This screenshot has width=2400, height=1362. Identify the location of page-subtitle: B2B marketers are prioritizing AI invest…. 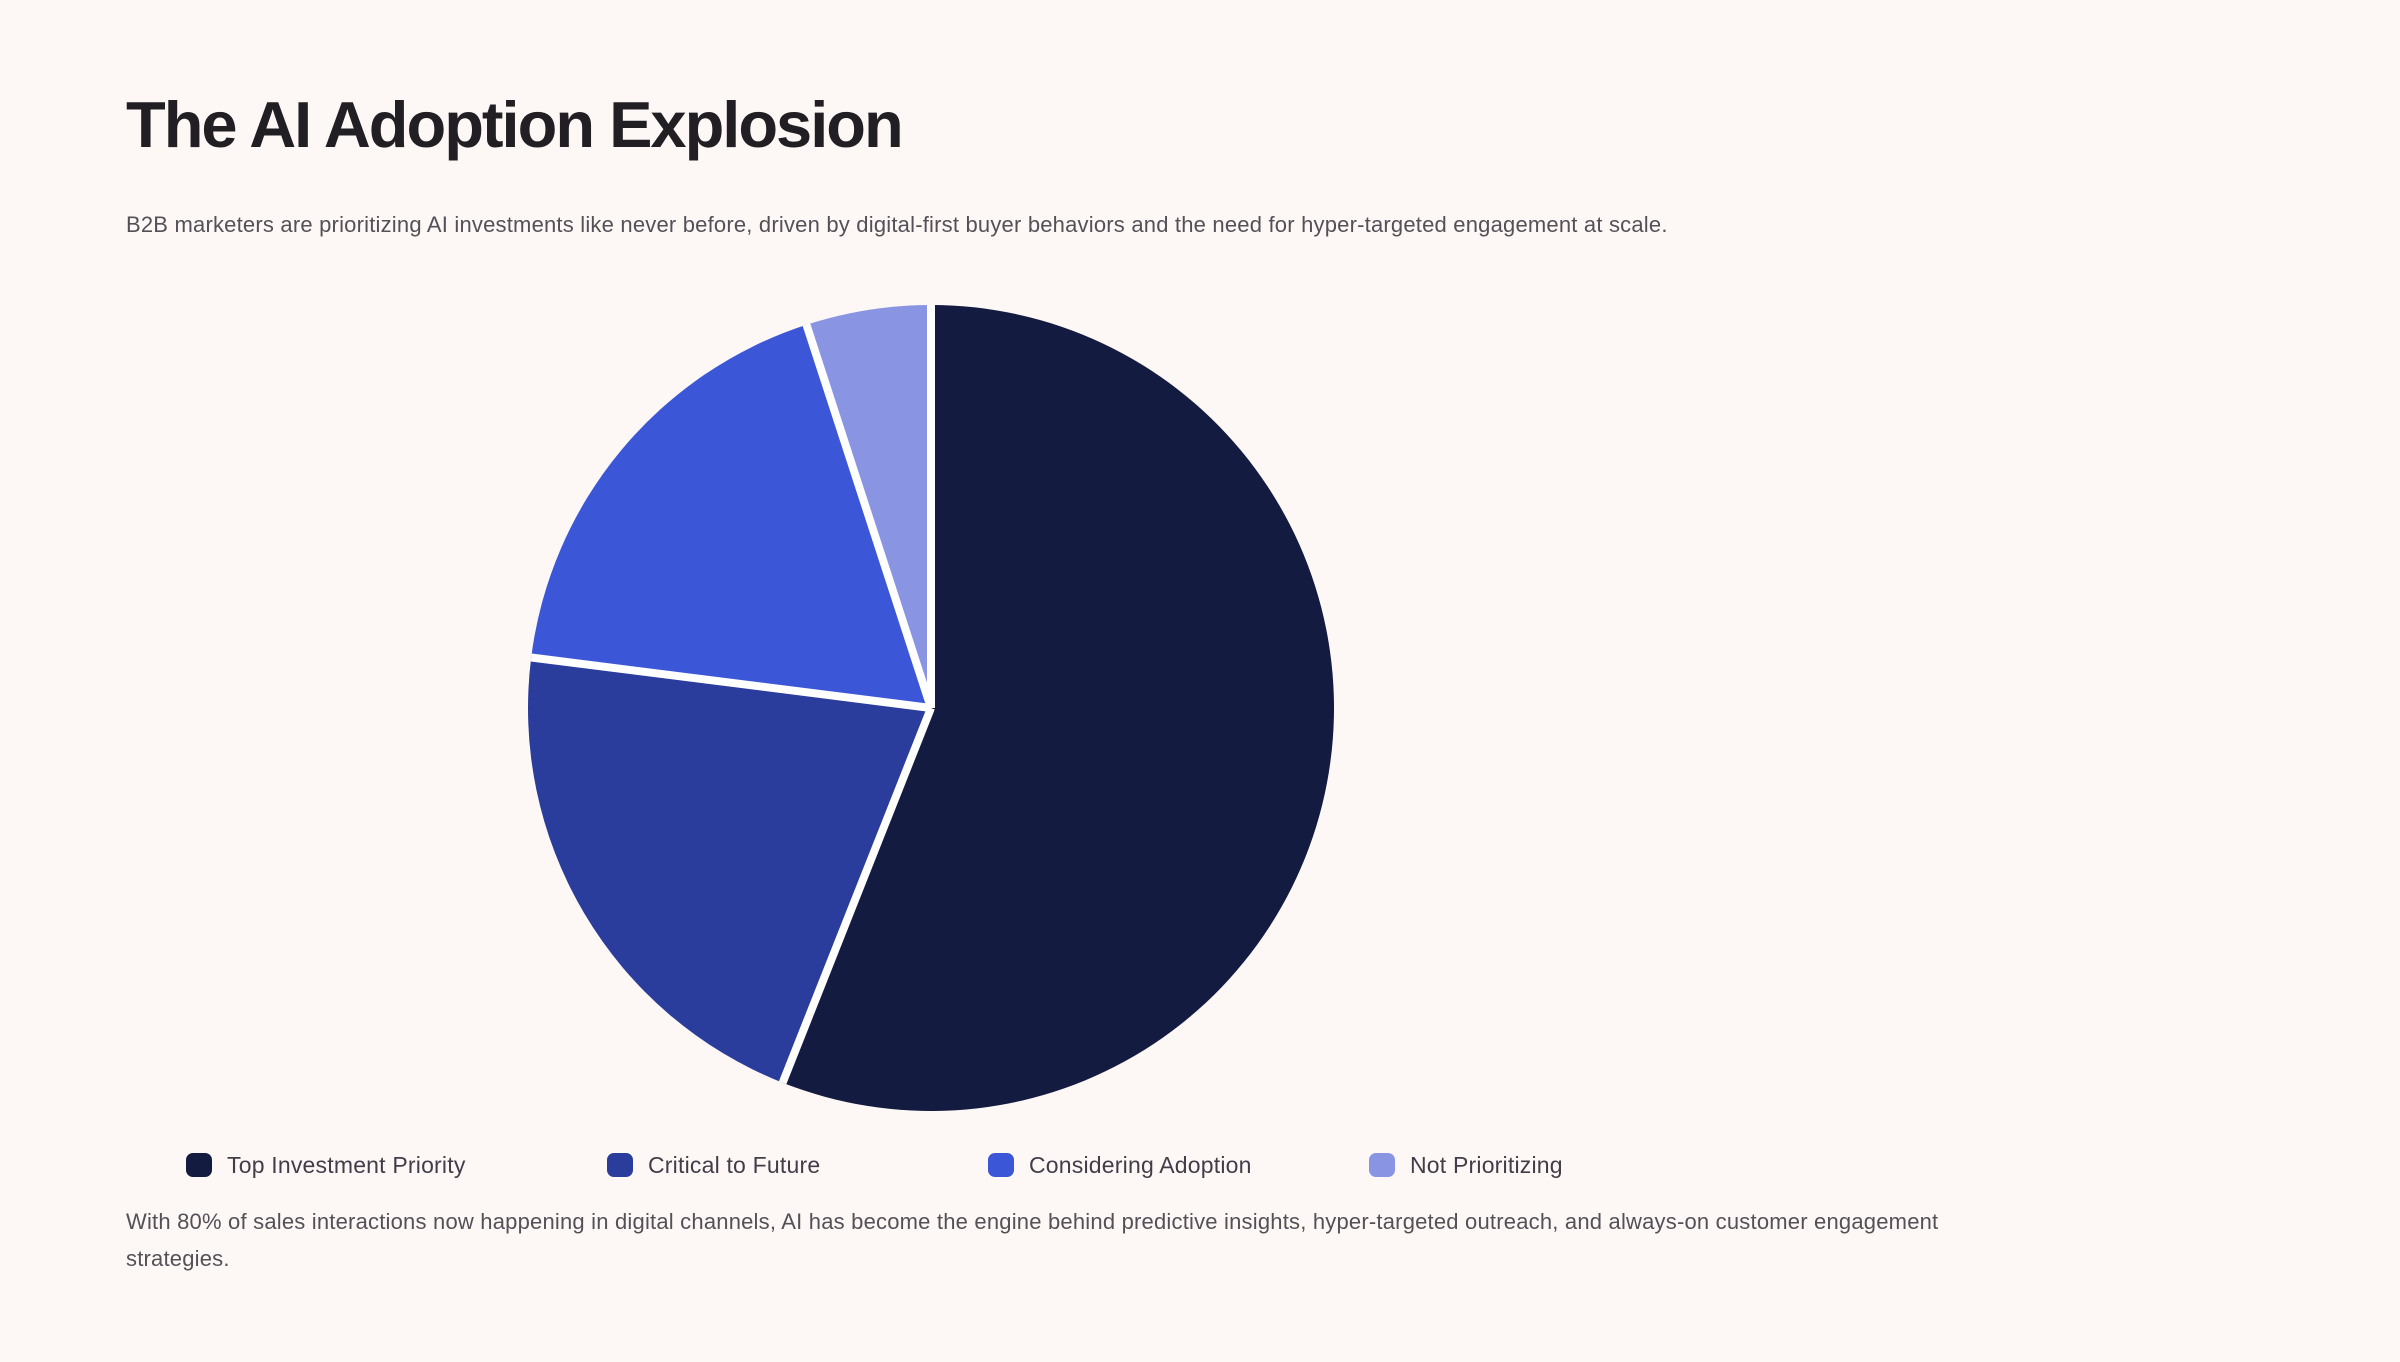
(897, 224).